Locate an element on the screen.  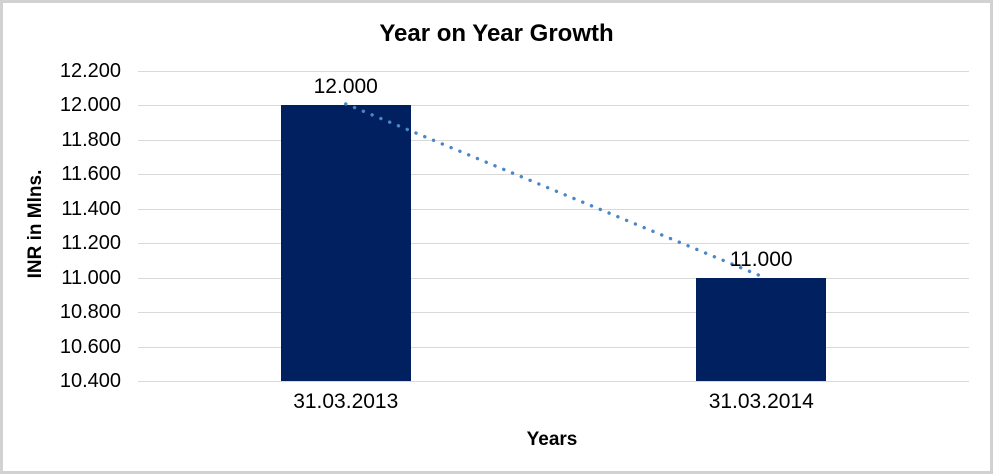
data-label: 12.000 is located at coordinates (345, 87).